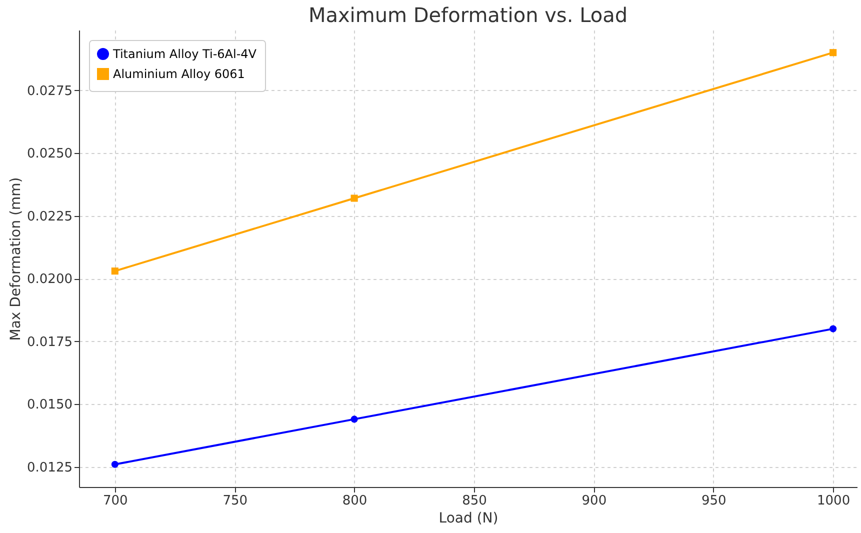 The width and height of the screenshot is (861, 533). Describe the element at coordinates (49, 342) in the screenshot. I see `y-tick-label: 0.0175` at that location.